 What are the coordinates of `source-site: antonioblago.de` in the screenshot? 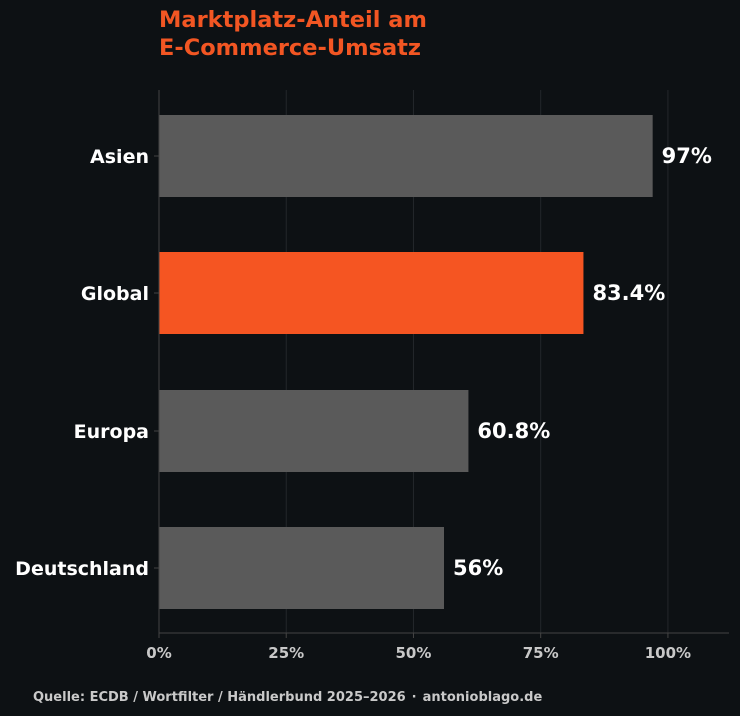 It's located at (482, 697).